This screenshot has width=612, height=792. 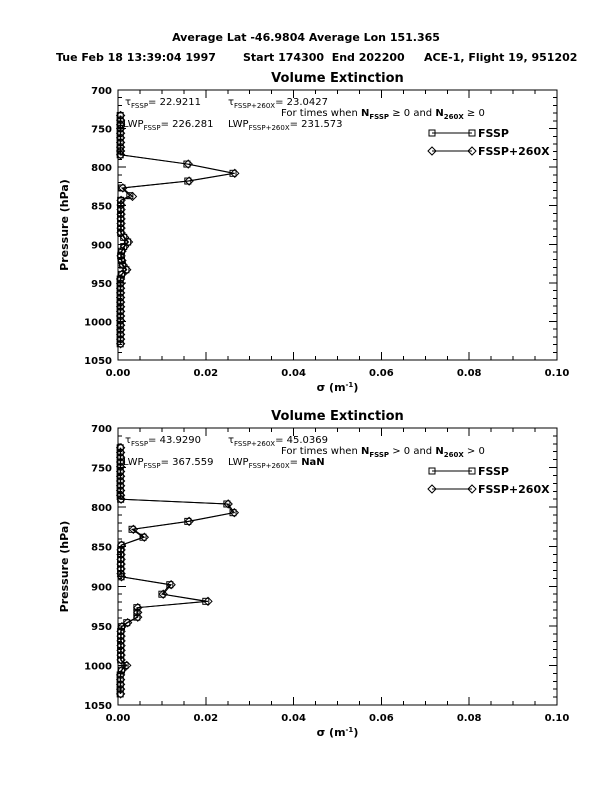 What do you see at coordinates (501, 57) in the screenshot?
I see `header-flight-id: ACE-1, Flight 19, 951202` at bounding box center [501, 57].